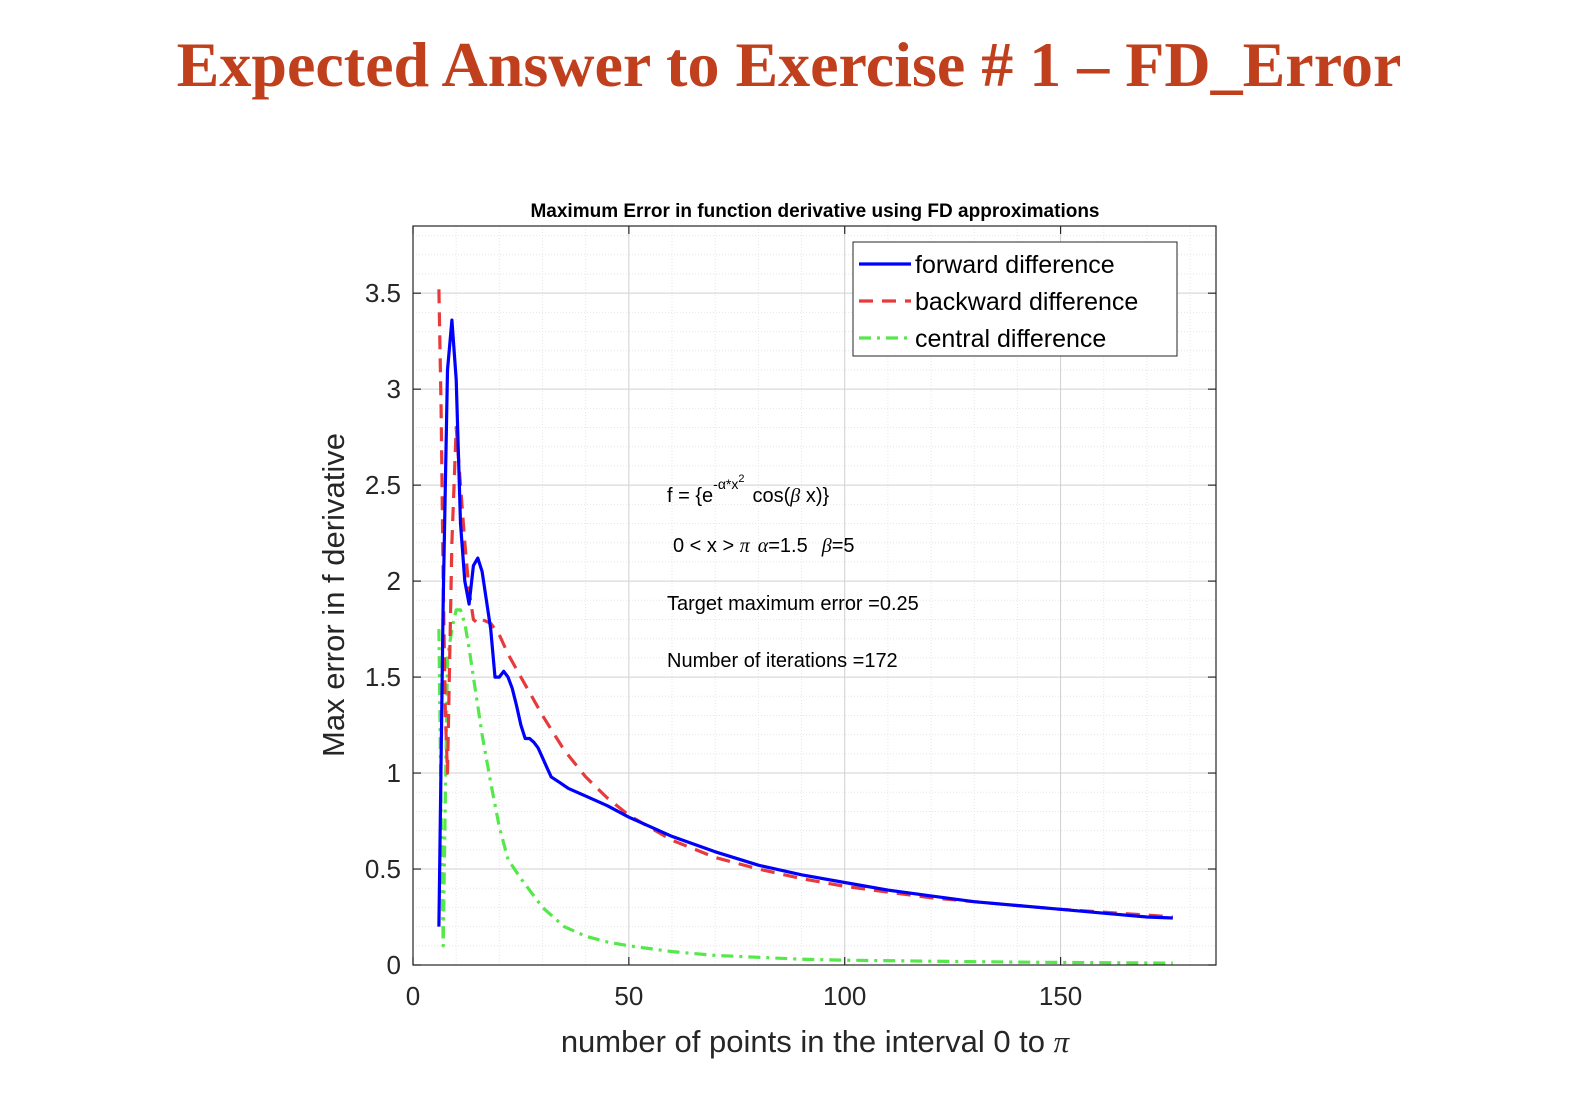  Describe the element at coordinates (1062, 1041) in the screenshot. I see `x-axis-label-pi: π` at that location.